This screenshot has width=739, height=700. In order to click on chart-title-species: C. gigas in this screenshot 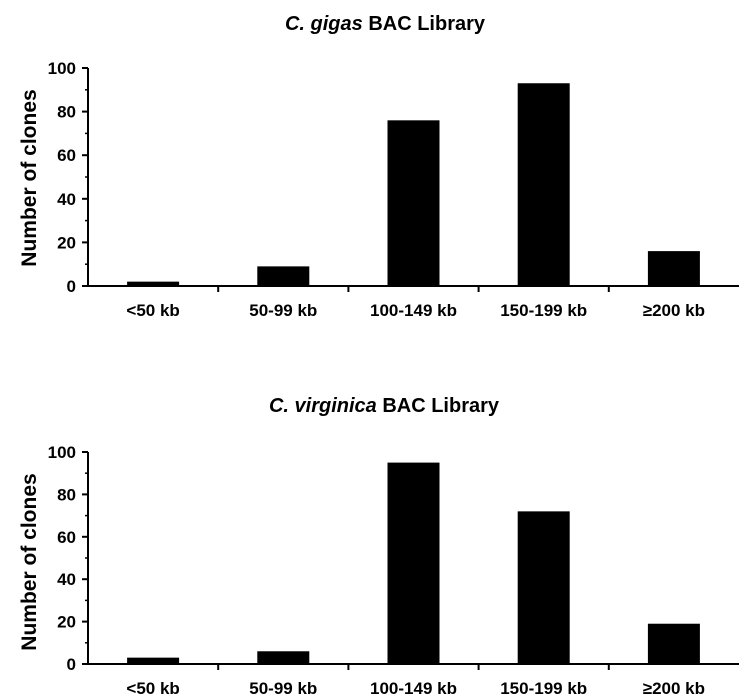, I will do `click(324, 24)`.